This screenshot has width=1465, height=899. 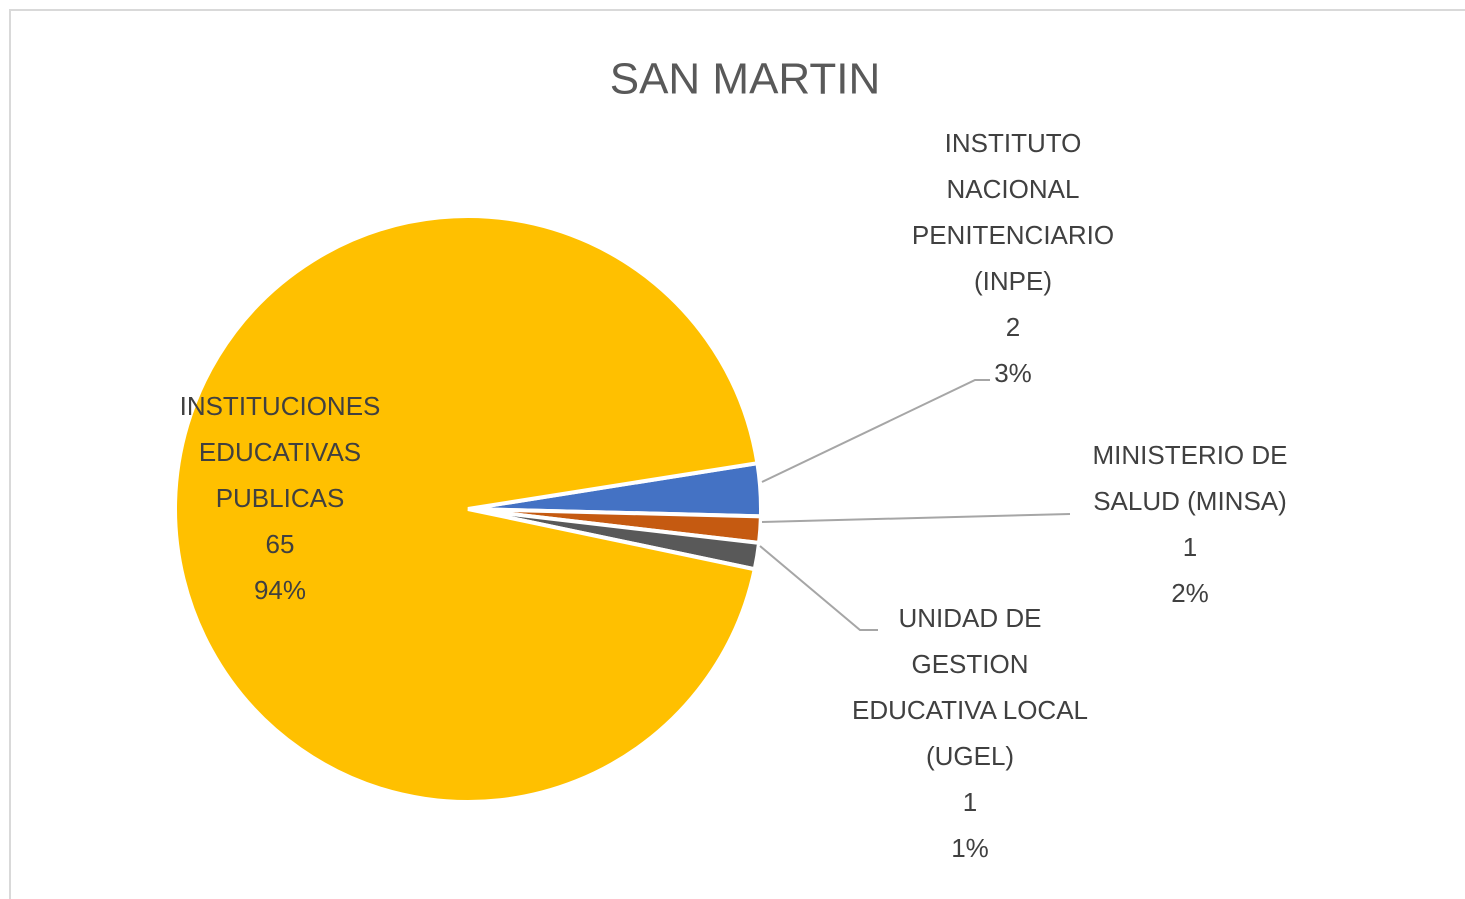 What do you see at coordinates (1013, 212) in the screenshot?
I see `label-name: INSTITUTO NACIONAL PENITENCIARIO (INPE)` at bounding box center [1013, 212].